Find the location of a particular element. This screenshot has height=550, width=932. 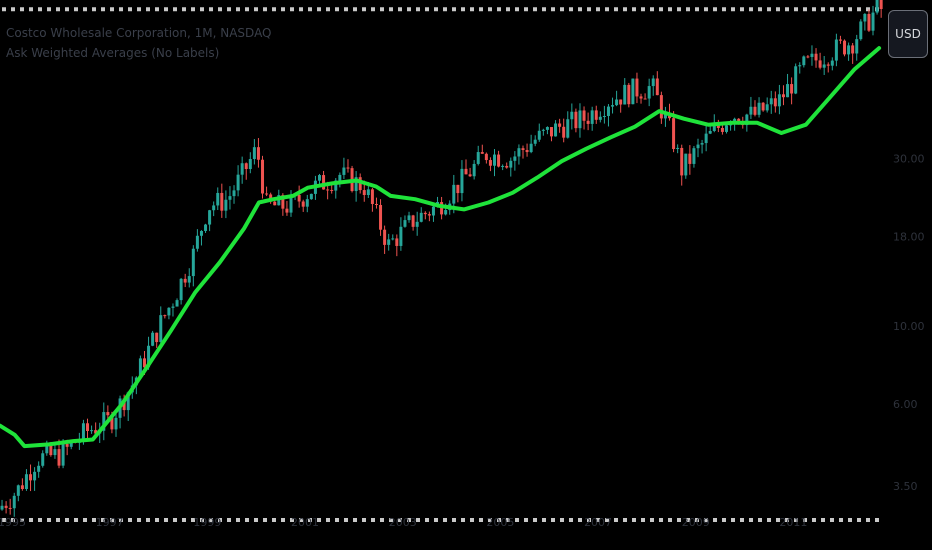

x-tick-label: 2007 is located at coordinates (598, 522).